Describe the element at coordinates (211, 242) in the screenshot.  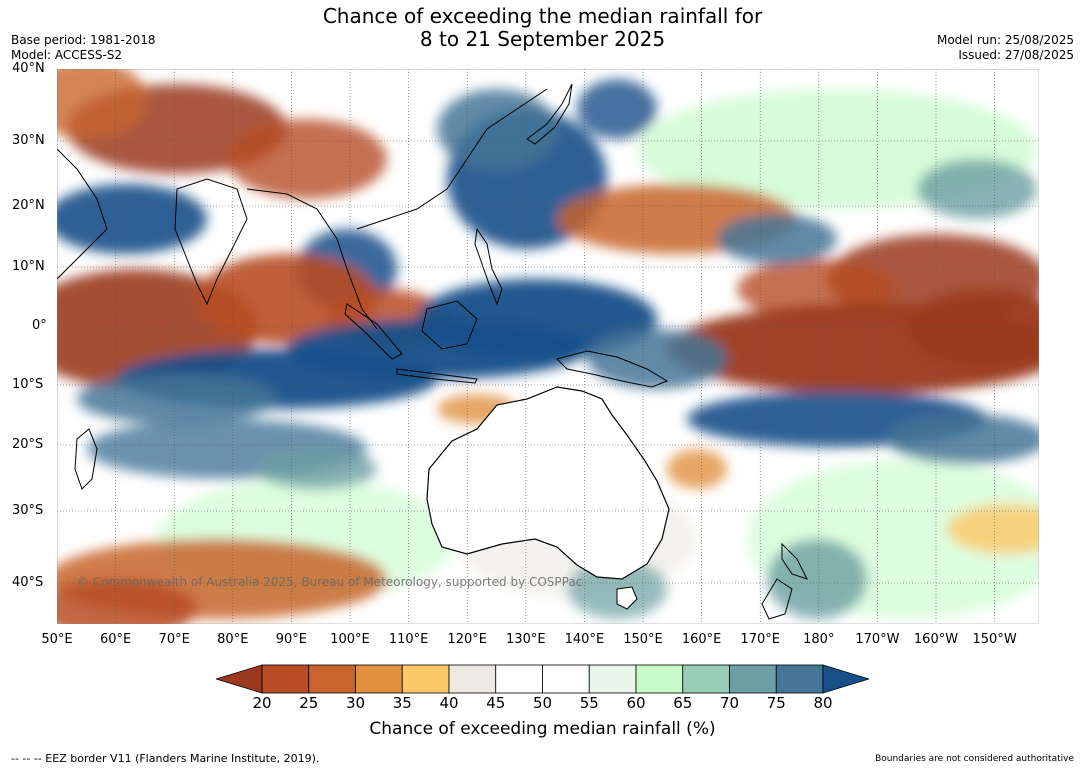
I see `india-outline` at that location.